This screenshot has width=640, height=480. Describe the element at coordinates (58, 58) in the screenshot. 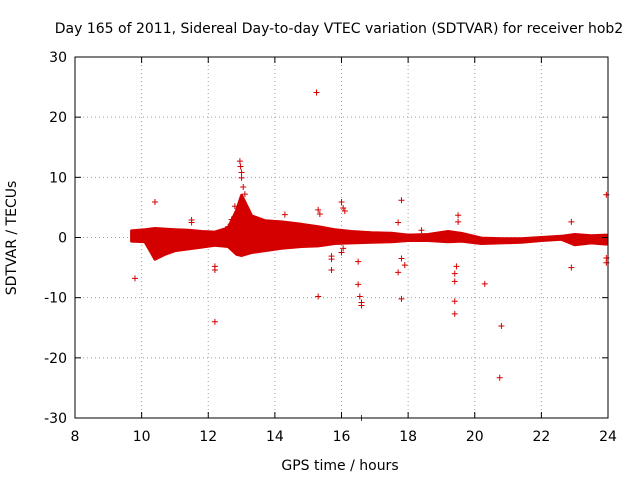

I see `y-tick-label: 30` at that location.